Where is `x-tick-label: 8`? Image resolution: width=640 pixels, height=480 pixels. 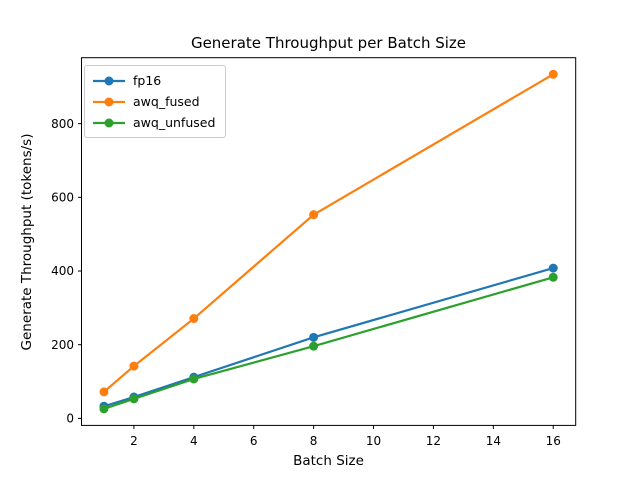
x-tick-label: 8 is located at coordinates (314, 441).